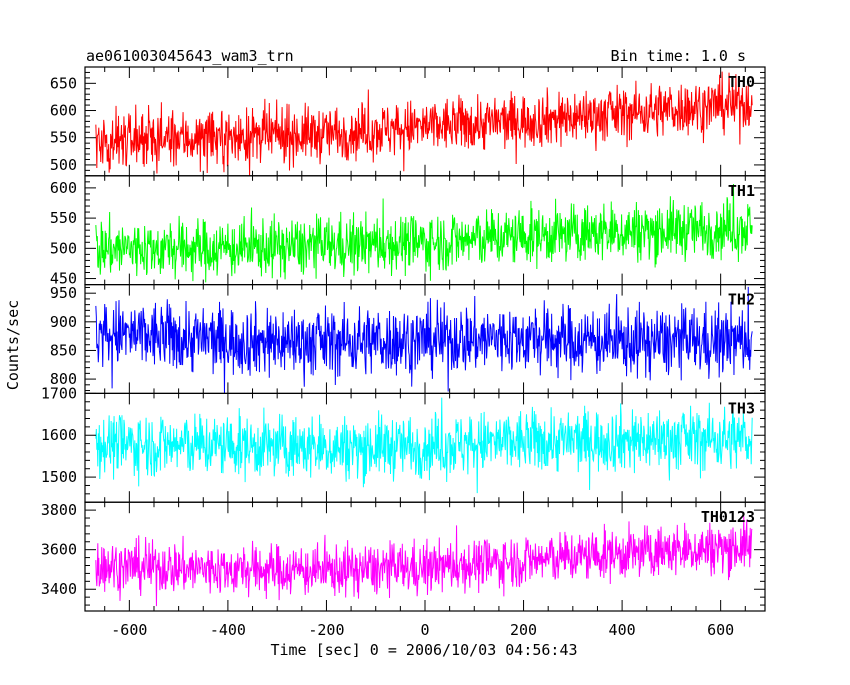 The image size is (850, 685). What do you see at coordinates (63, 293) in the screenshot?
I see `y-tick-label: 950` at bounding box center [63, 293].